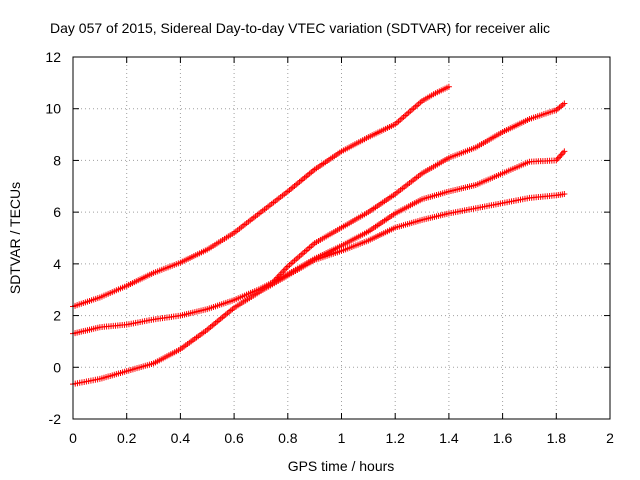 The width and height of the screenshot is (640, 480). I want to click on x-axis-label: GPS time / hours, so click(341, 466).